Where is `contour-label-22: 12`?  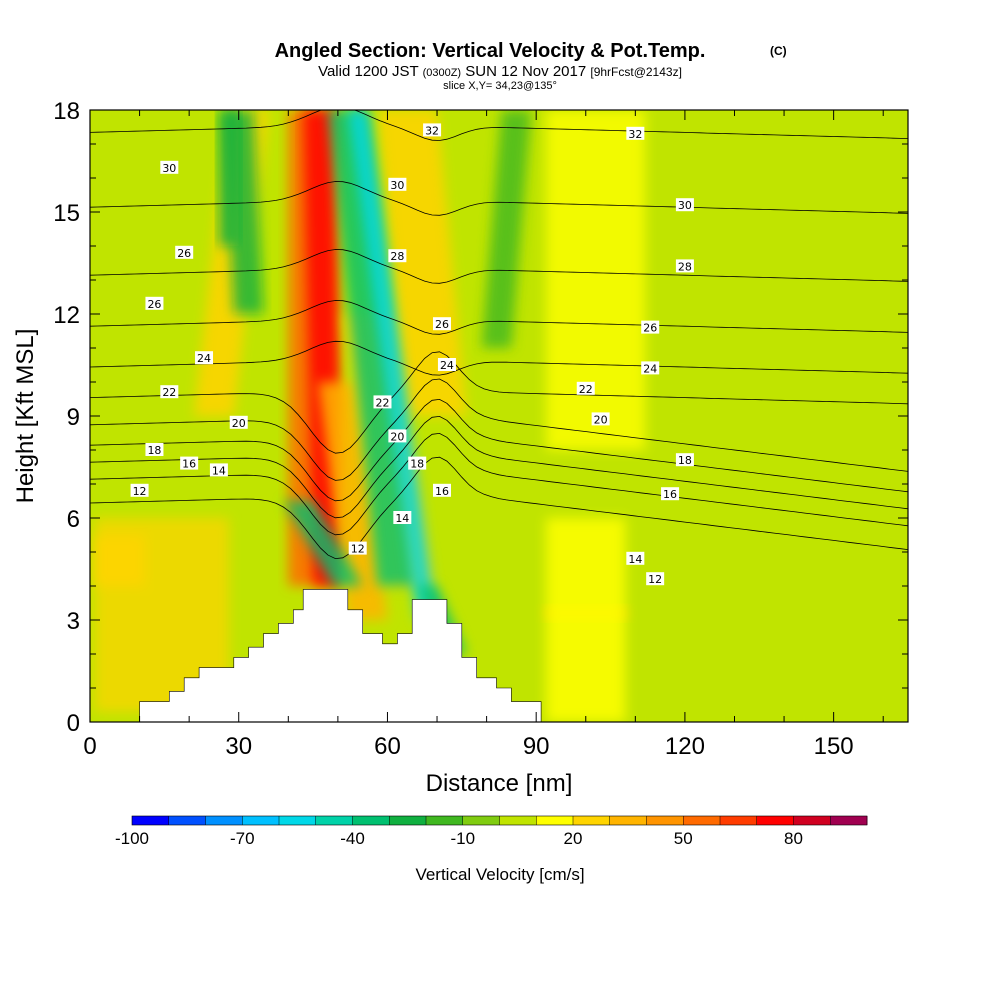 contour-label-22: 12 is located at coordinates (655, 579).